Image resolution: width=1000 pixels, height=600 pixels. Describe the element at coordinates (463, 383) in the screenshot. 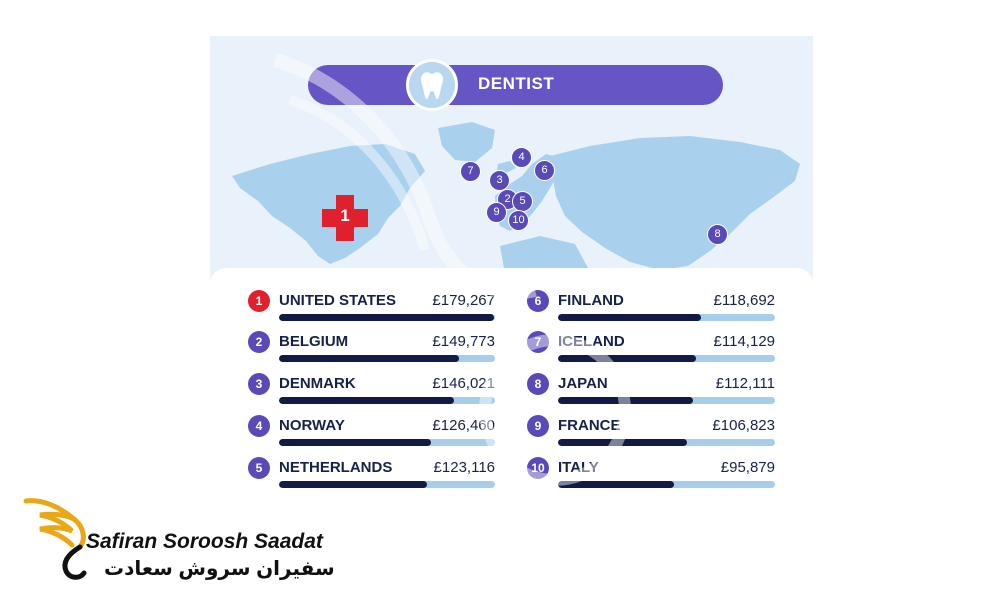

I see `salary-value: £146,021` at that location.